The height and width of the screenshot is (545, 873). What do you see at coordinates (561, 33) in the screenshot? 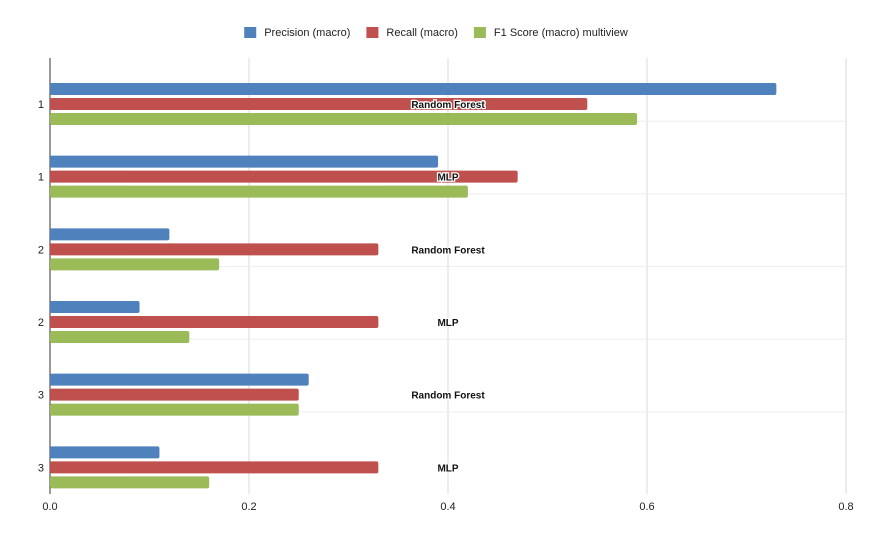
I see `legend-label: F1 Score (macro) multiview` at bounding box center [561, 33].